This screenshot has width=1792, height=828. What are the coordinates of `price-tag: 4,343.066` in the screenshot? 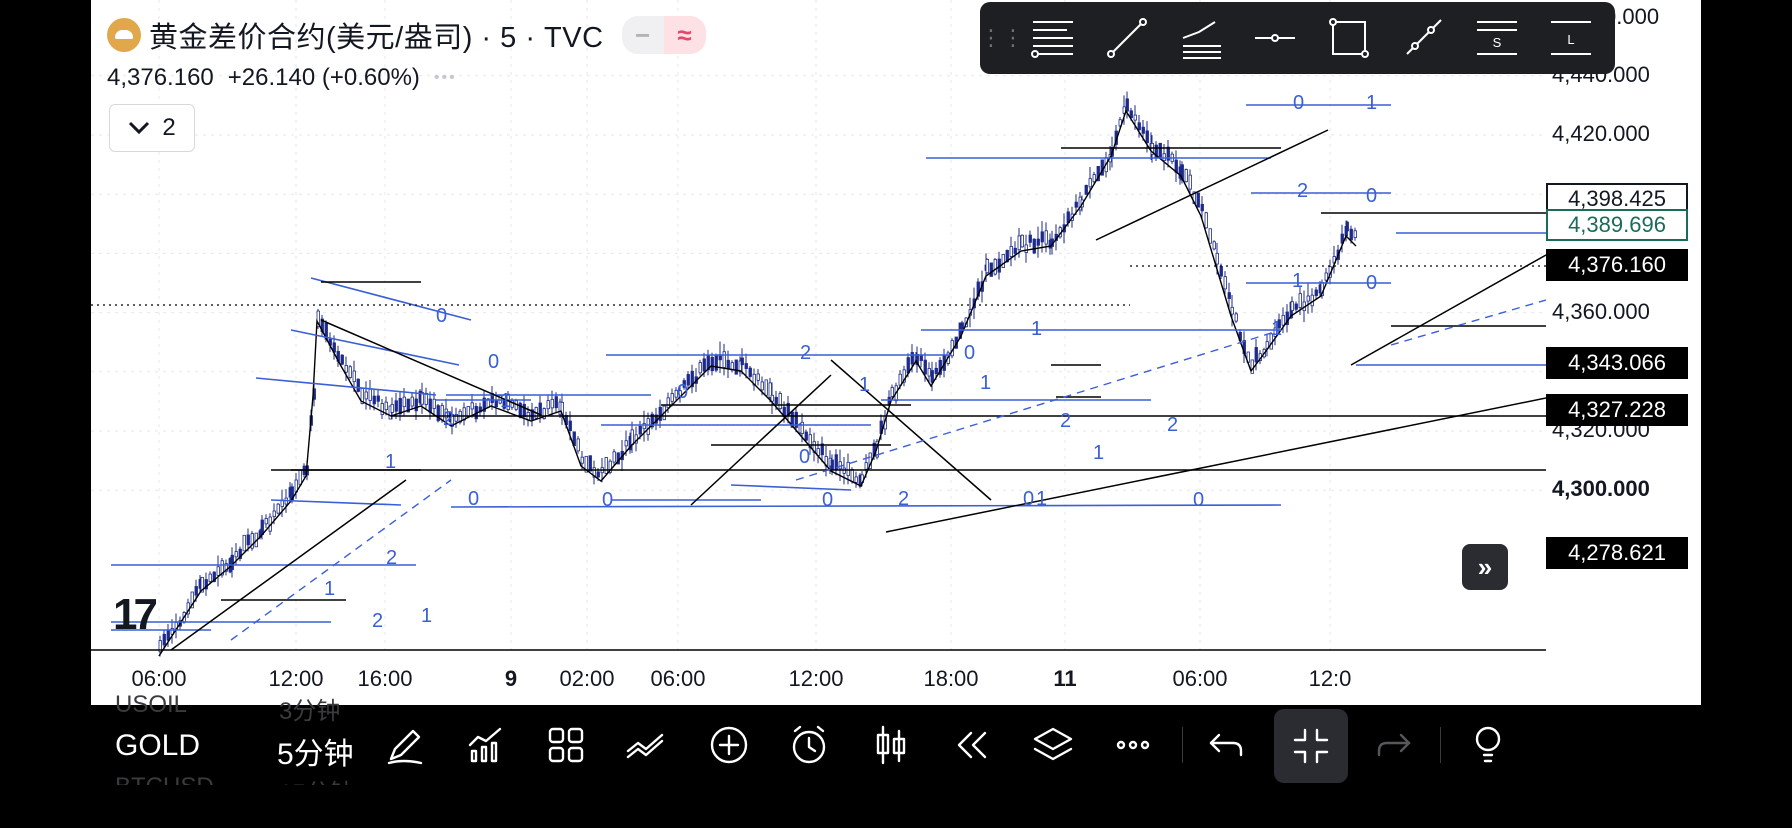 It's located at (1617, 362).